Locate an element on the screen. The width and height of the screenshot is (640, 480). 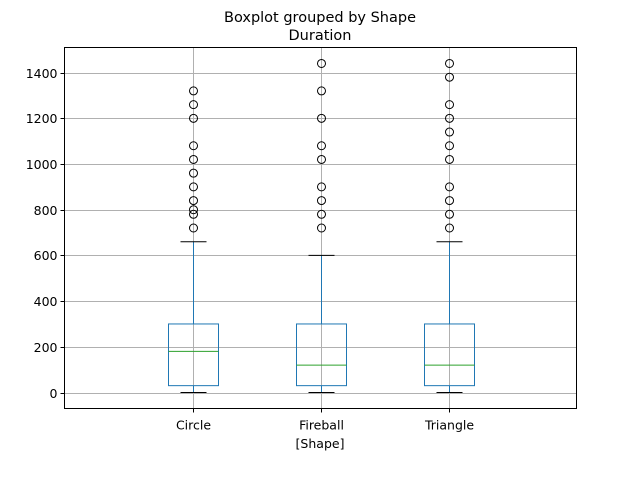
y-tick-label: 1000 is located at coordinates (42, 164).